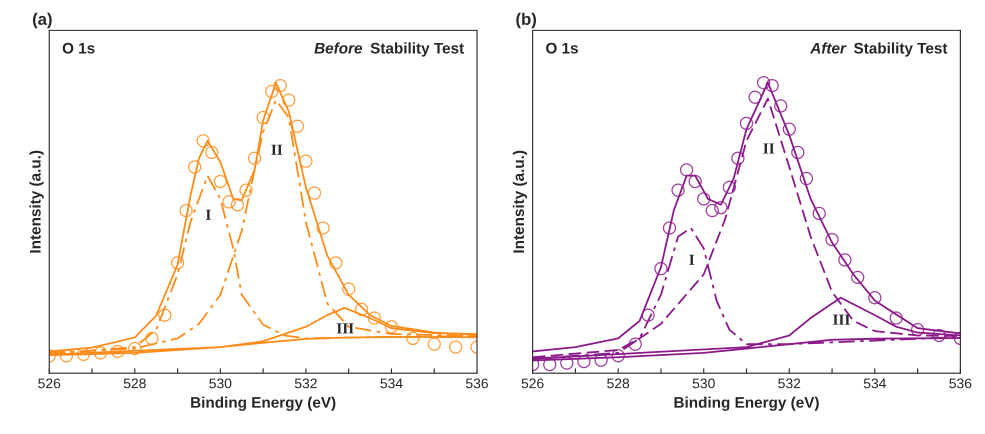  What do you see at coordinates (526, 20) in the screenshot?
I see `chart-title: (b)` at bounding box center [526, 20].